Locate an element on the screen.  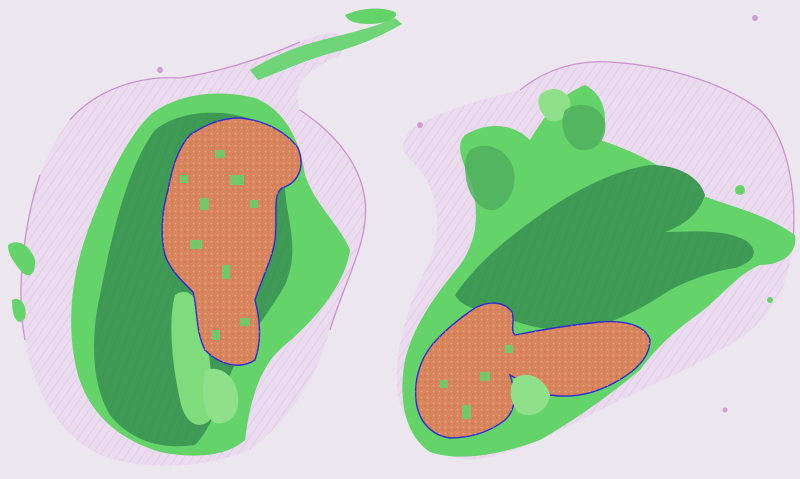
right-upper-swirl is located at coordinates (490, 178).